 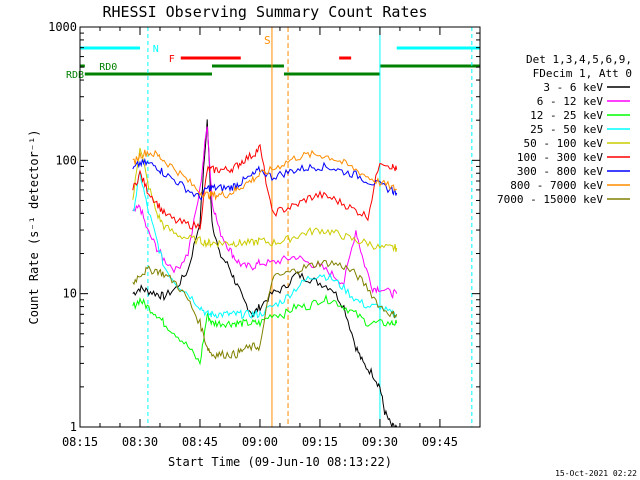 I want to click on timestamp: 15-Oct-2021 02:22, so click(x=596, y=473).